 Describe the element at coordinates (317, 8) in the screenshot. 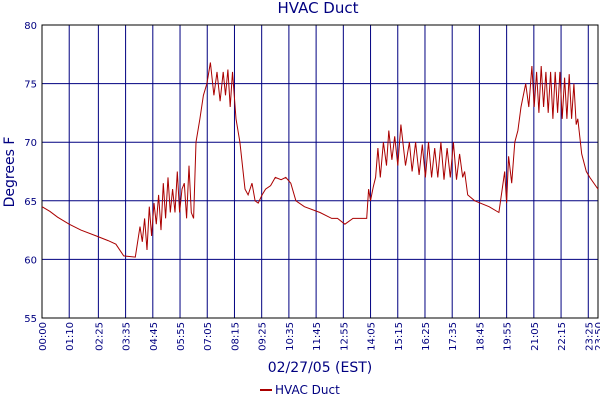

I see `chart-title: HVAC Duct` at that location.